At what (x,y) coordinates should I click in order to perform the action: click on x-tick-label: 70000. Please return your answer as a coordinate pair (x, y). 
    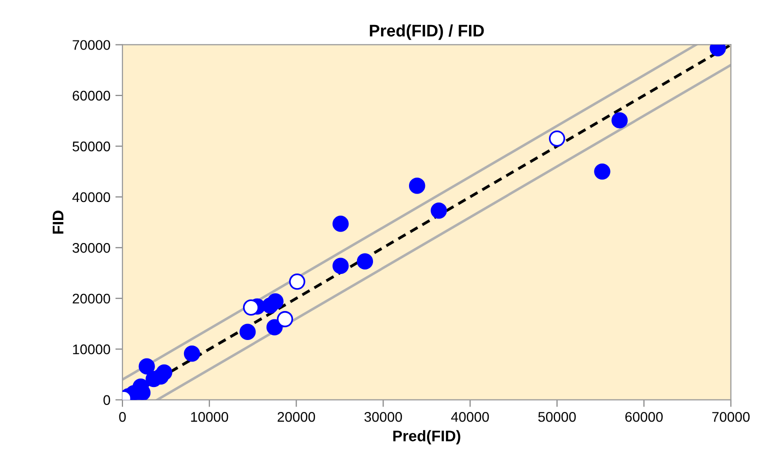
    Looking at the image, I should click on (731, 417).